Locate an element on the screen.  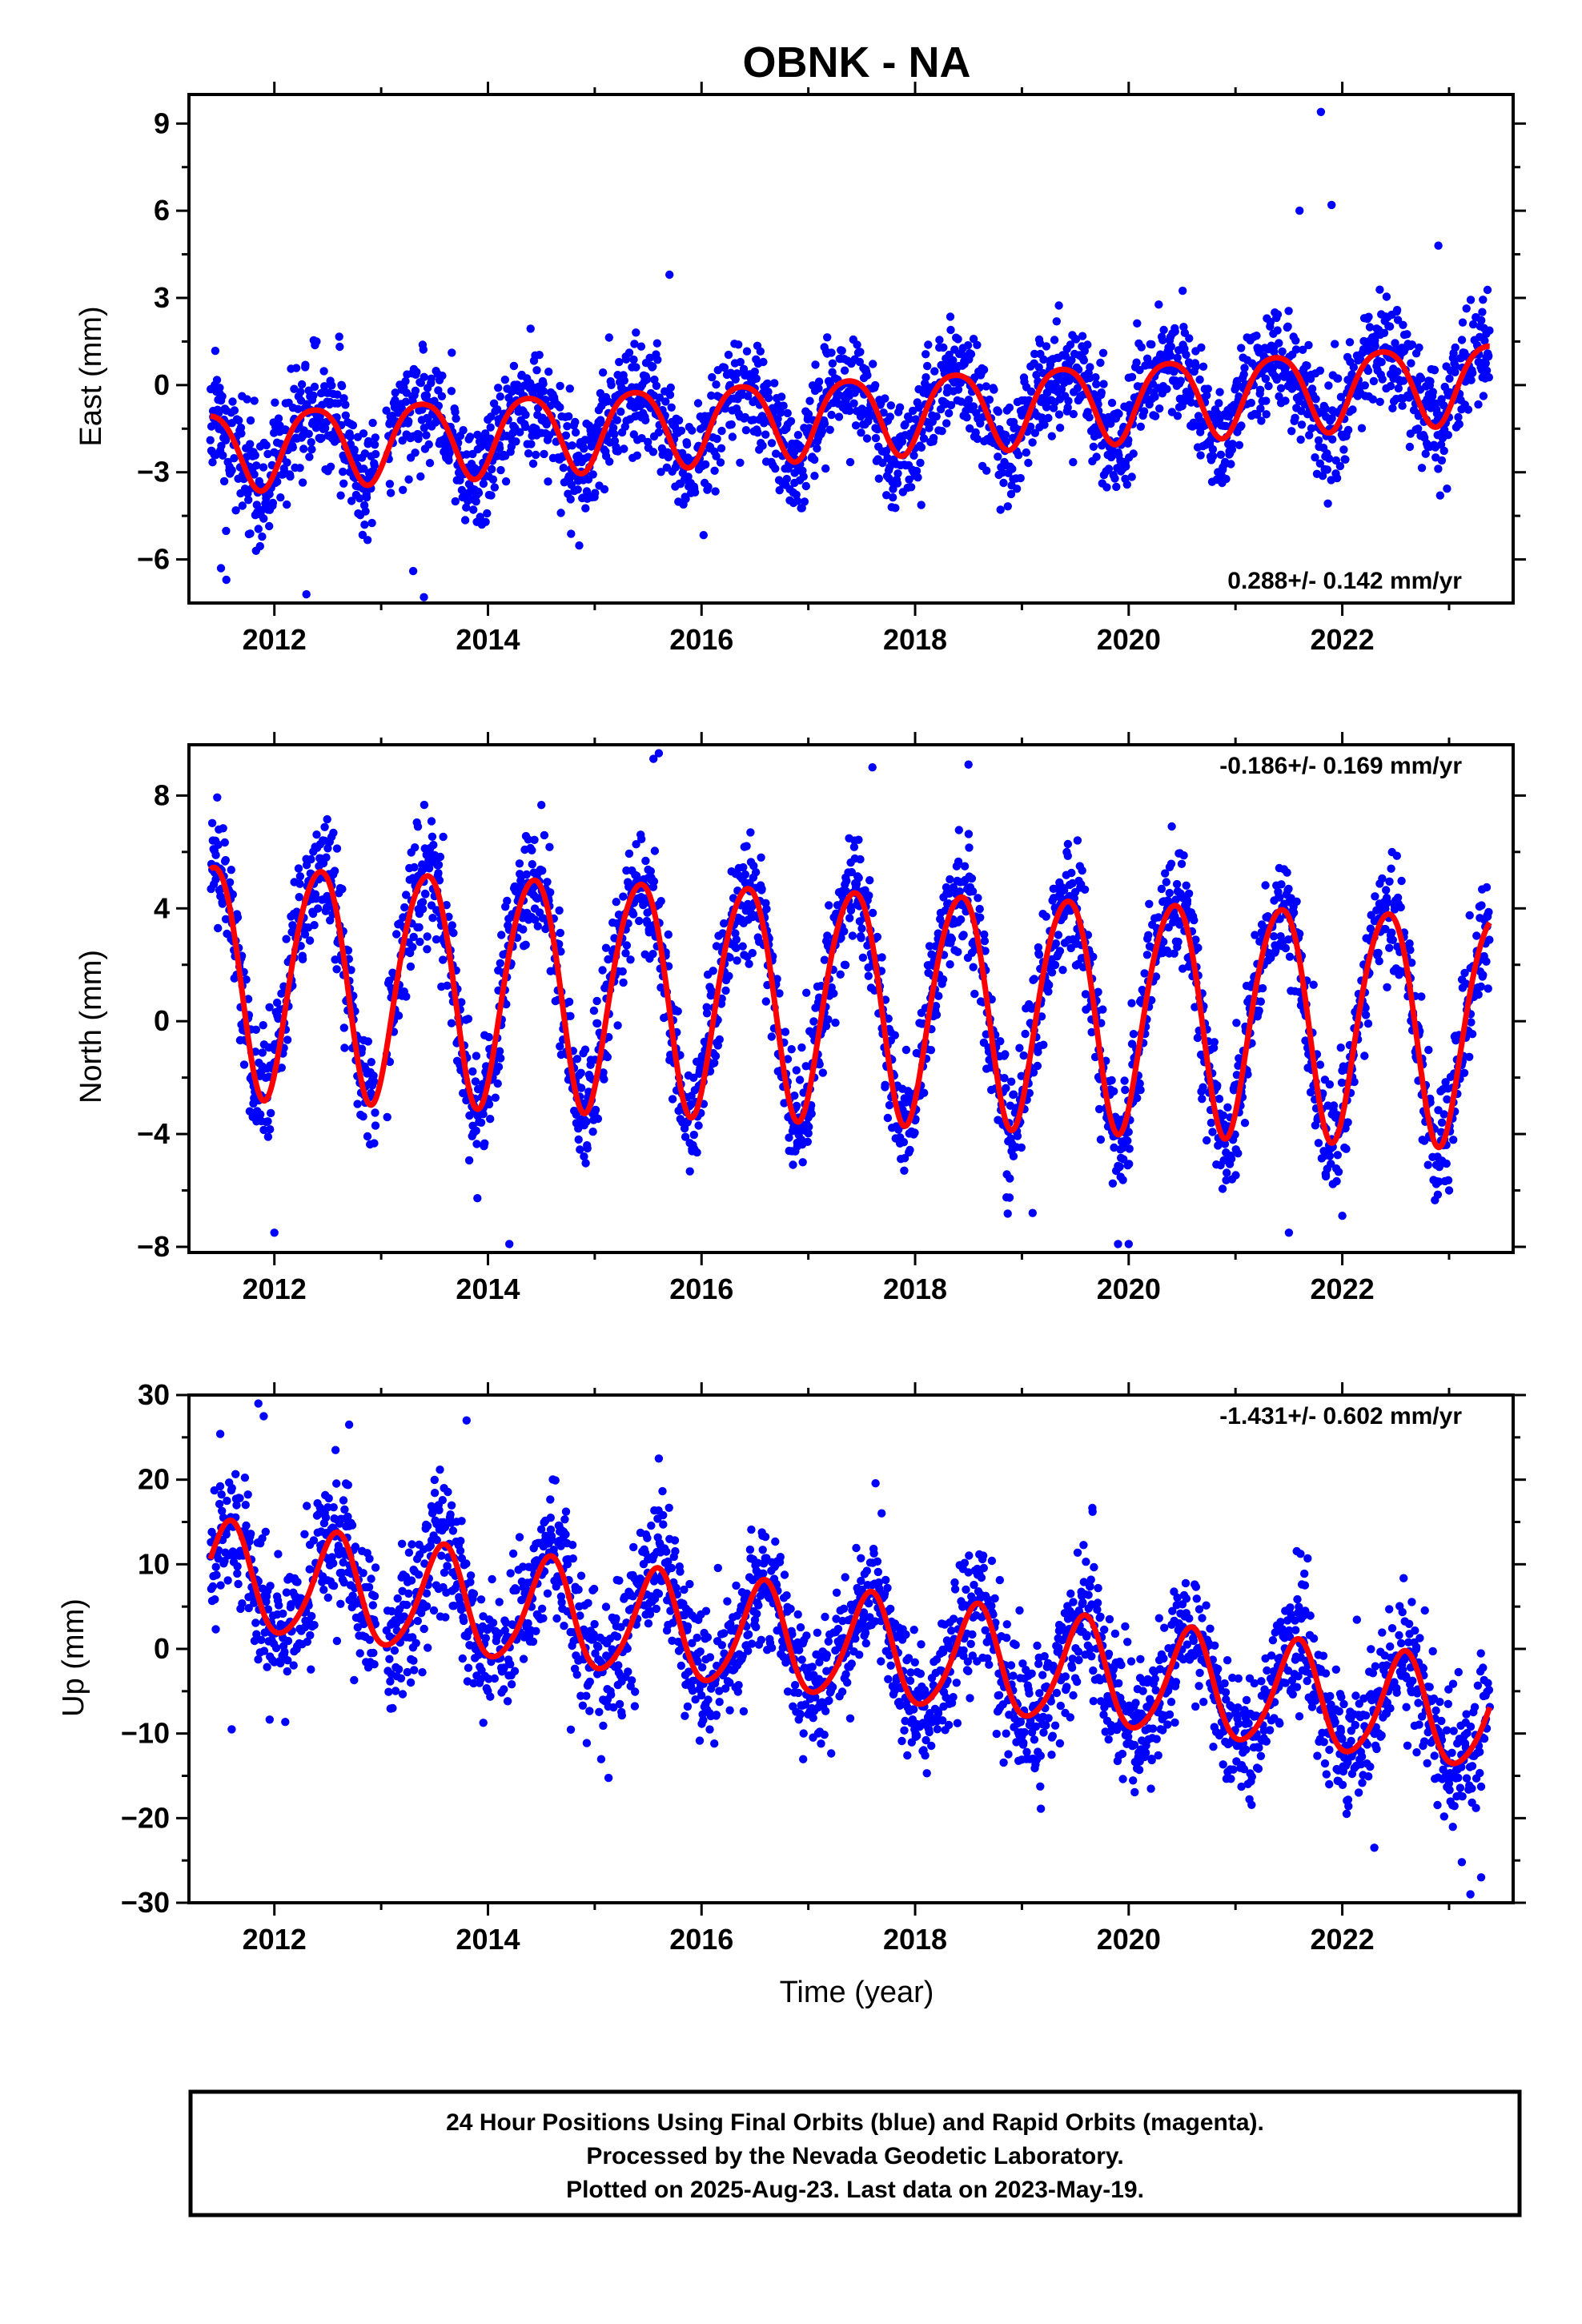
x-tick-label: 2022 is located at coordinates (1343, 639).